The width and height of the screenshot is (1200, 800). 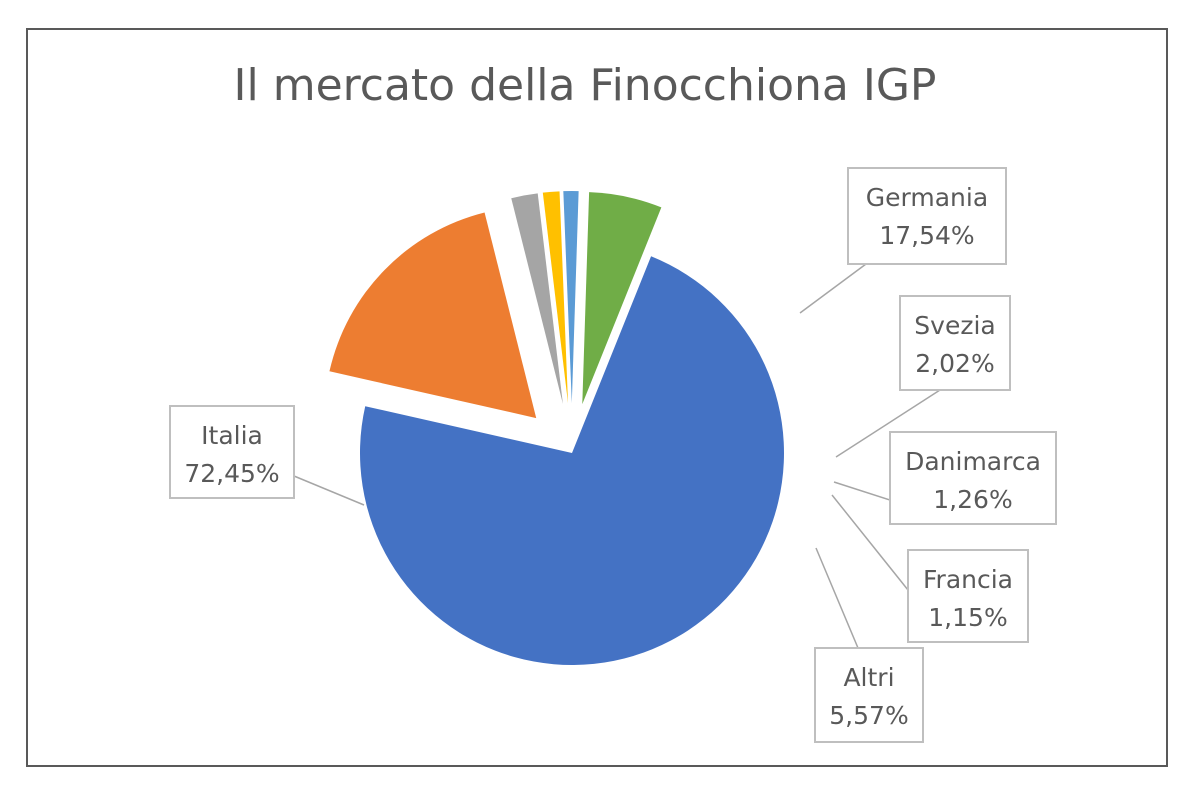 I want to click on data-label-italia: Italia 72,45%, so click(x=232, y=452).